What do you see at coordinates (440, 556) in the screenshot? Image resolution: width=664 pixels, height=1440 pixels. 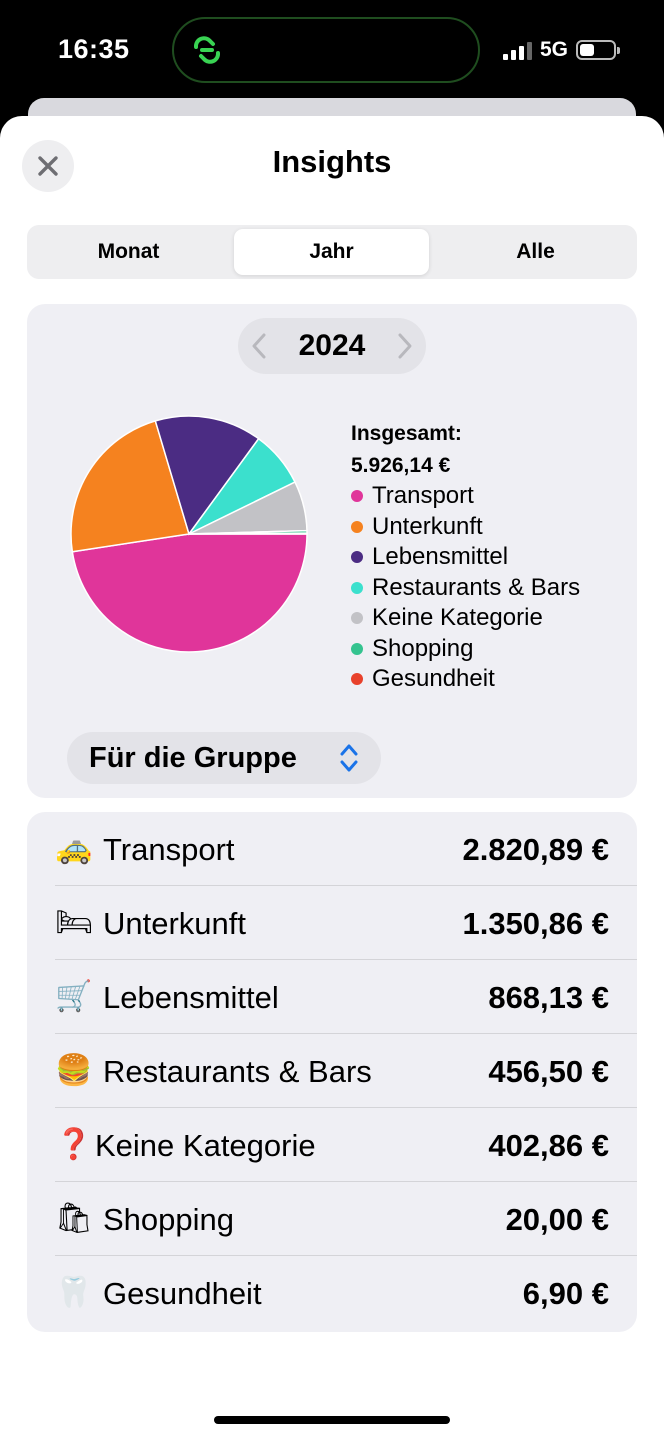 I see `legend-label: Lebensmittel` at bounding box center [440, 556].